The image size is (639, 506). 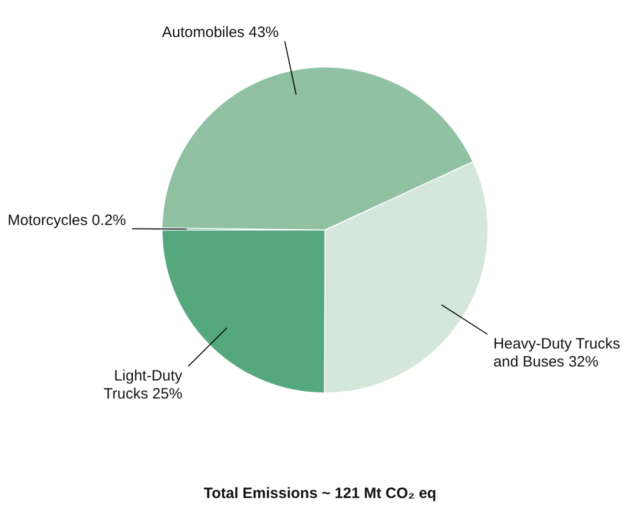 What do you see at coordinates (556, 352) in the screenshot?
I see `slice-label: Heavy-Duty Trucks and Buses 32%` at bounding box center [556, 352].